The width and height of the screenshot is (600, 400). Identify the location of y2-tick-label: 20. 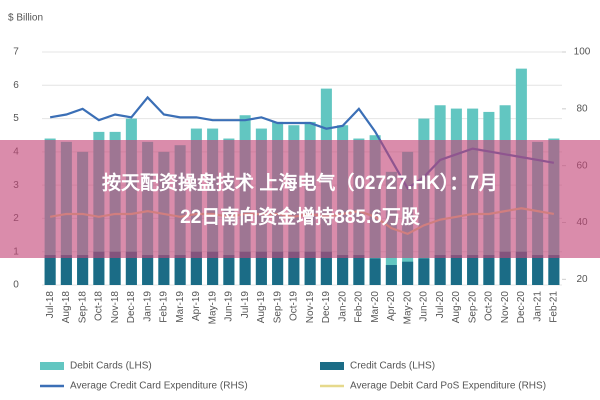
(582, 279).